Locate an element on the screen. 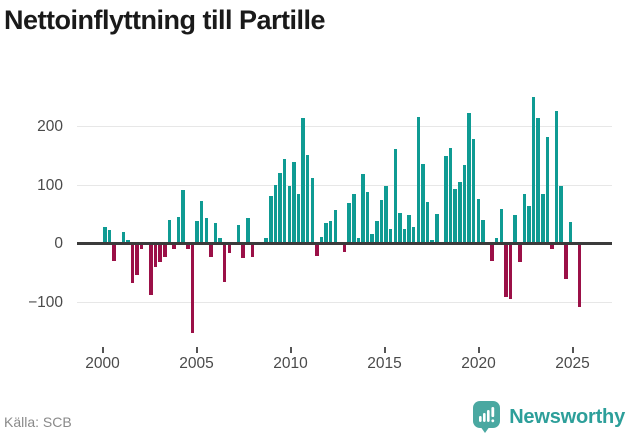 The height and width of the screenshot is (439, 631). bar-q82 is located at coordinates (483, 231).